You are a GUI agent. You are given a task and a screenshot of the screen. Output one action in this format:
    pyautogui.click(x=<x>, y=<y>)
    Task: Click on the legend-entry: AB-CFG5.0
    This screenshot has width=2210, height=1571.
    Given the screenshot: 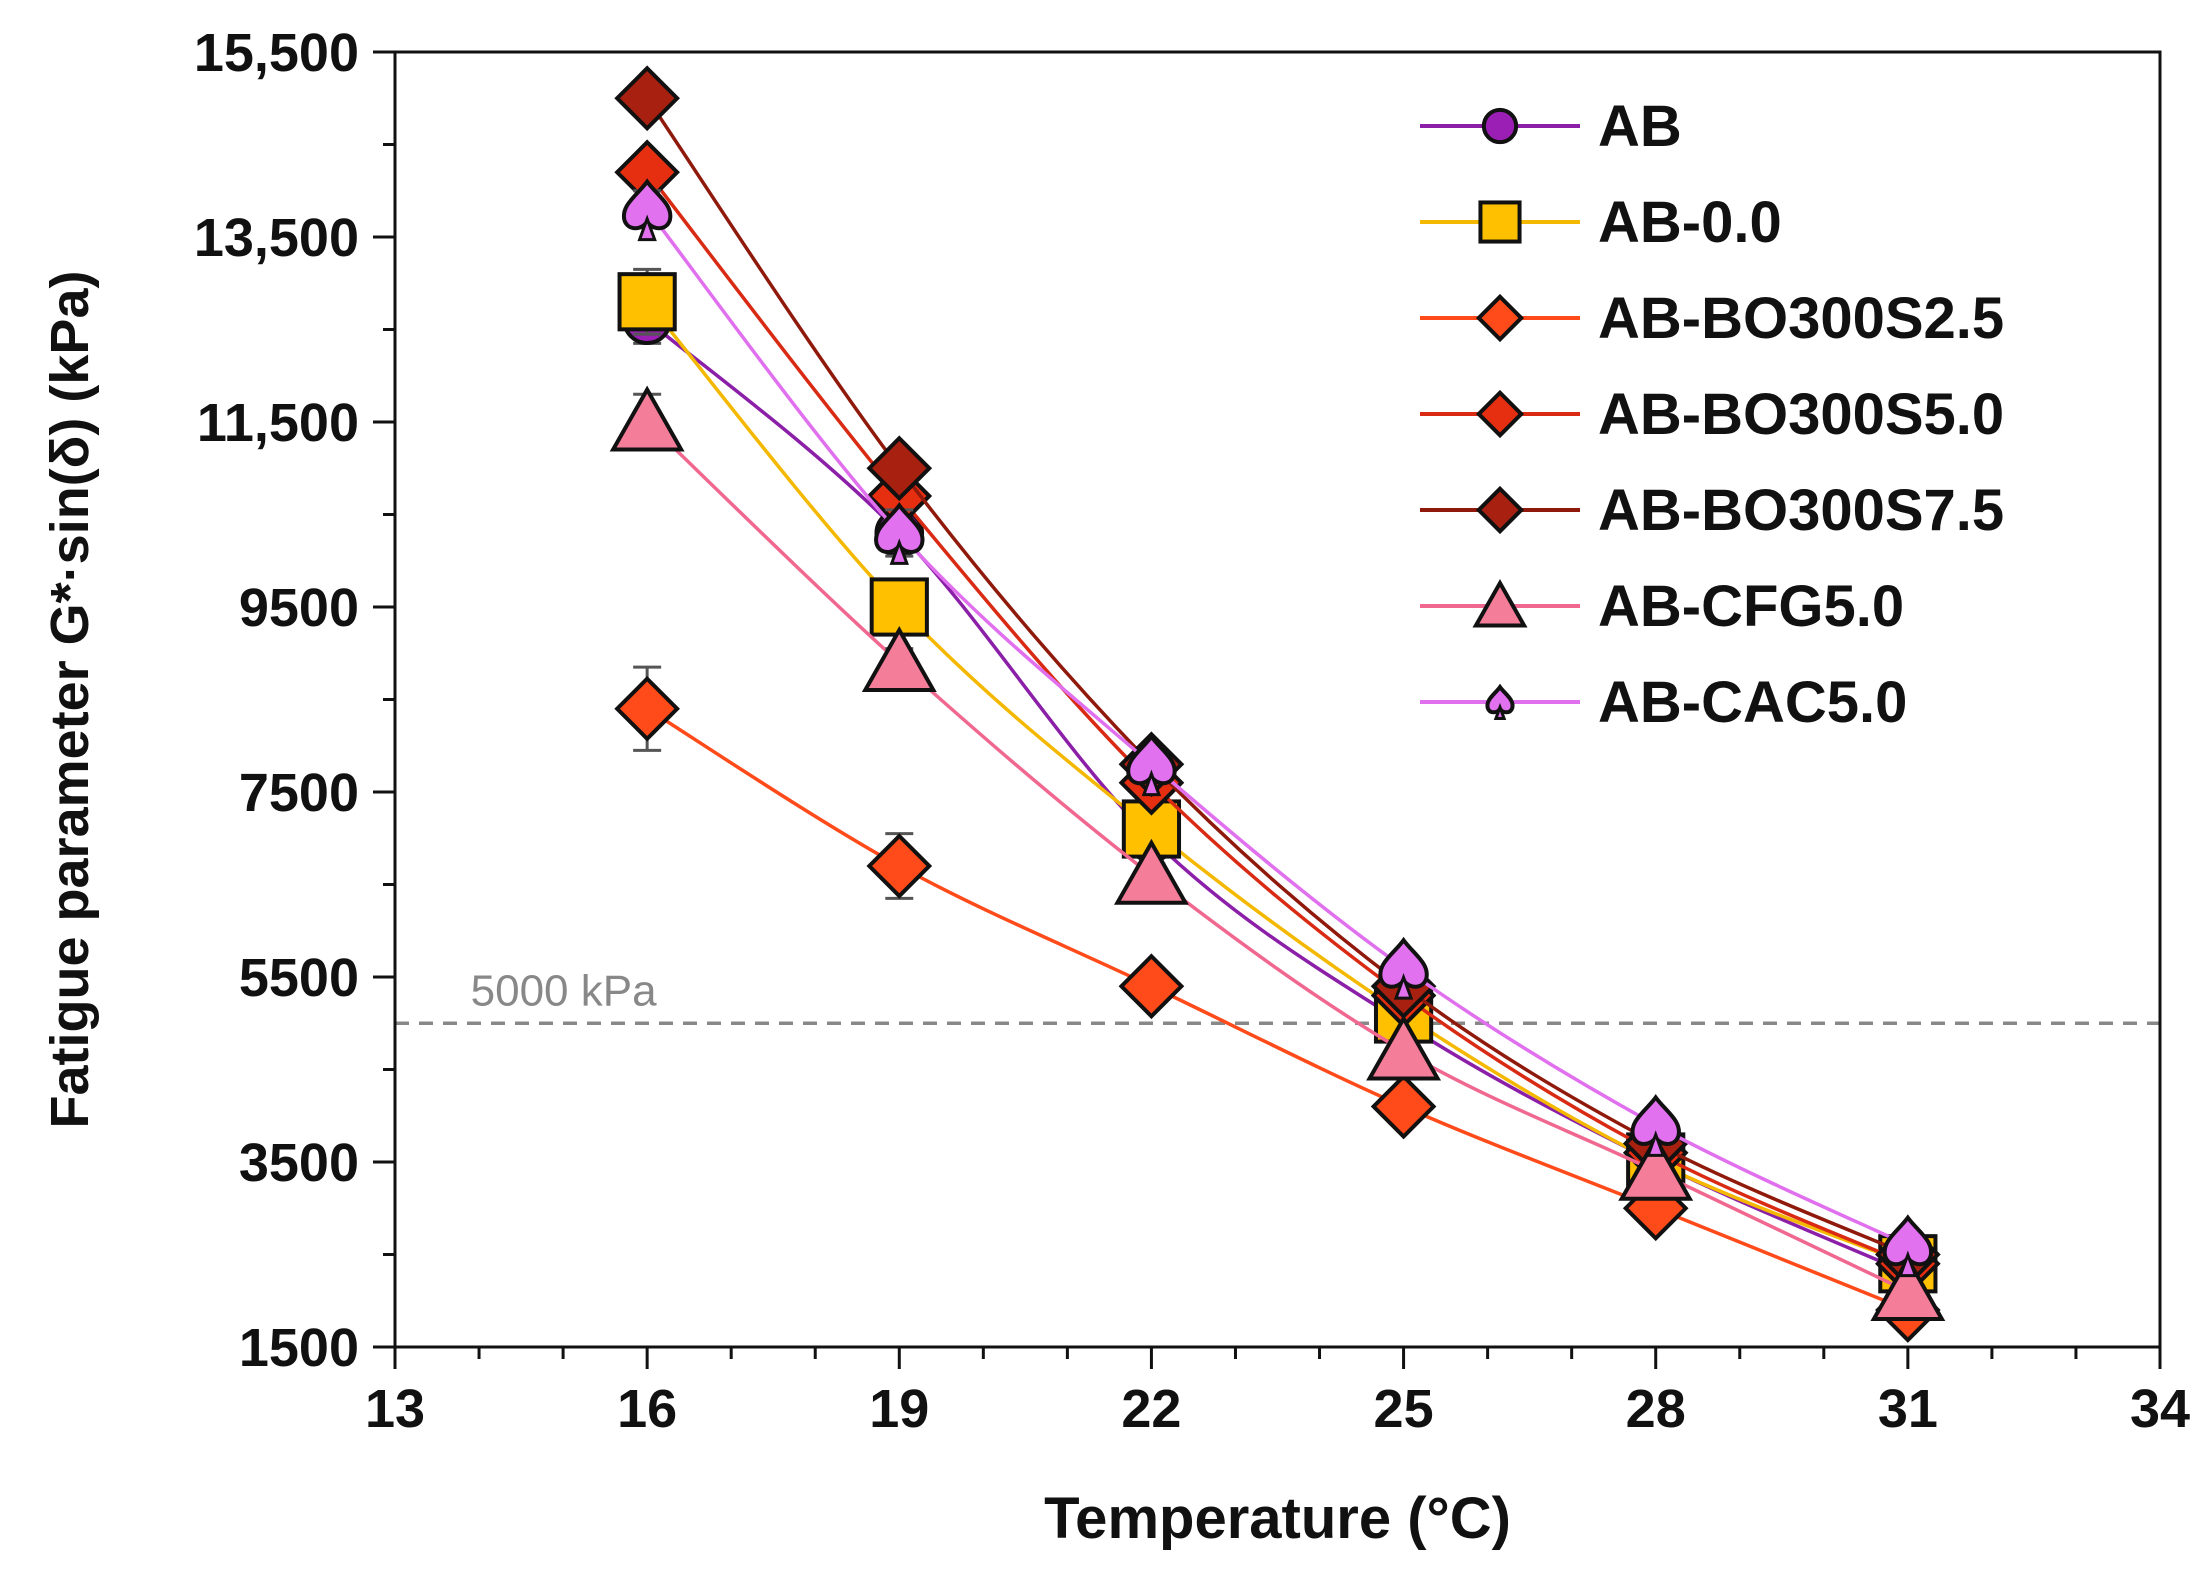 What is the action you would take?
    pyautogui.click(x=1662, y=606)
    